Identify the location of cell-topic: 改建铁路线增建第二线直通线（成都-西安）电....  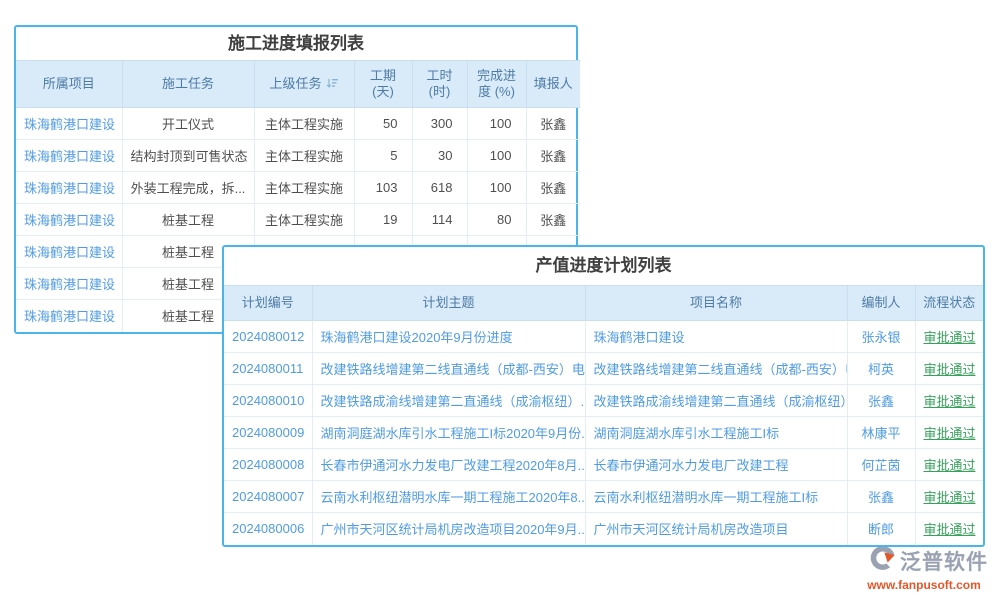
(448, 368).